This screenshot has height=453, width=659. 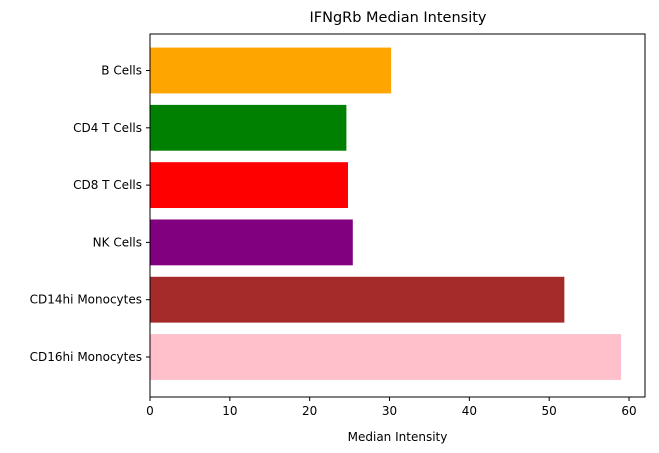 What do you see at coordinates (386, 357) in the screenshot?
I see `bar-cd16hi-monocytes` at bounding box center [386, 357].